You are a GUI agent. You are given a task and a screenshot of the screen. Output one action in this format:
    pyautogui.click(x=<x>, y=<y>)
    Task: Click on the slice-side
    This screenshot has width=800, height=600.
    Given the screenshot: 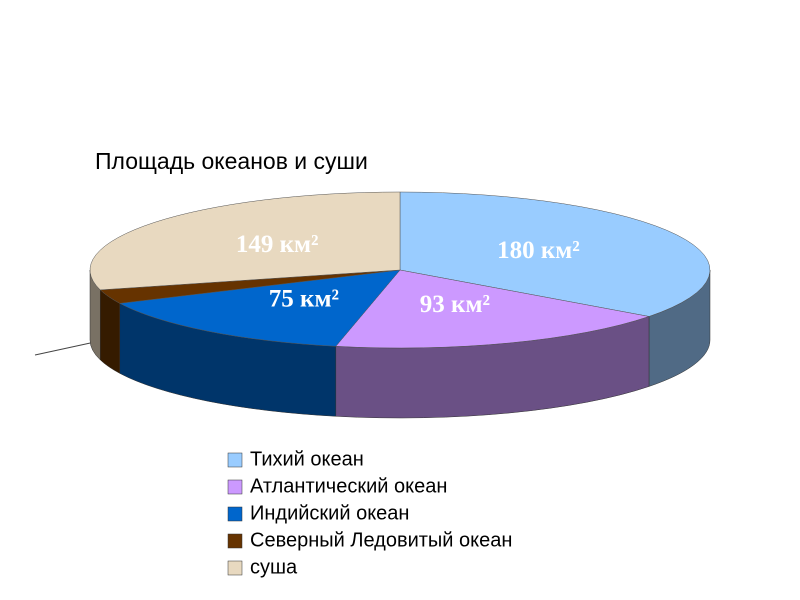 What is the action you would take?
    pyautogui.click(x=110, y=331)
    